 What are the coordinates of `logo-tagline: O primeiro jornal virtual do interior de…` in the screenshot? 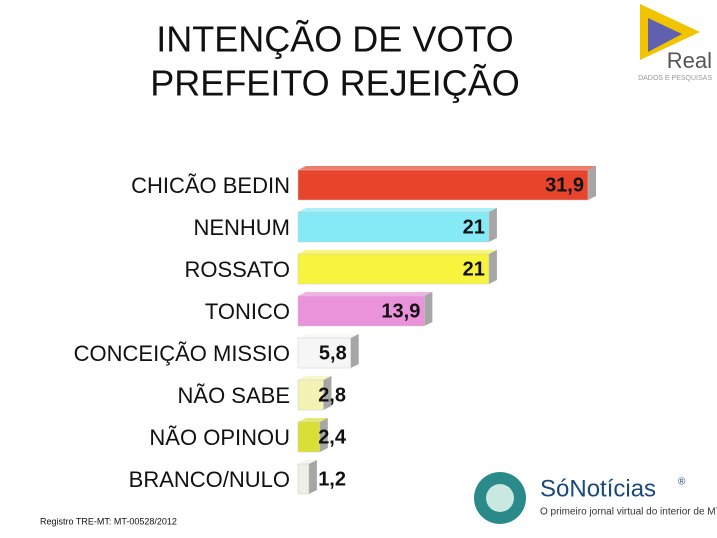 It's located at (628, 512).